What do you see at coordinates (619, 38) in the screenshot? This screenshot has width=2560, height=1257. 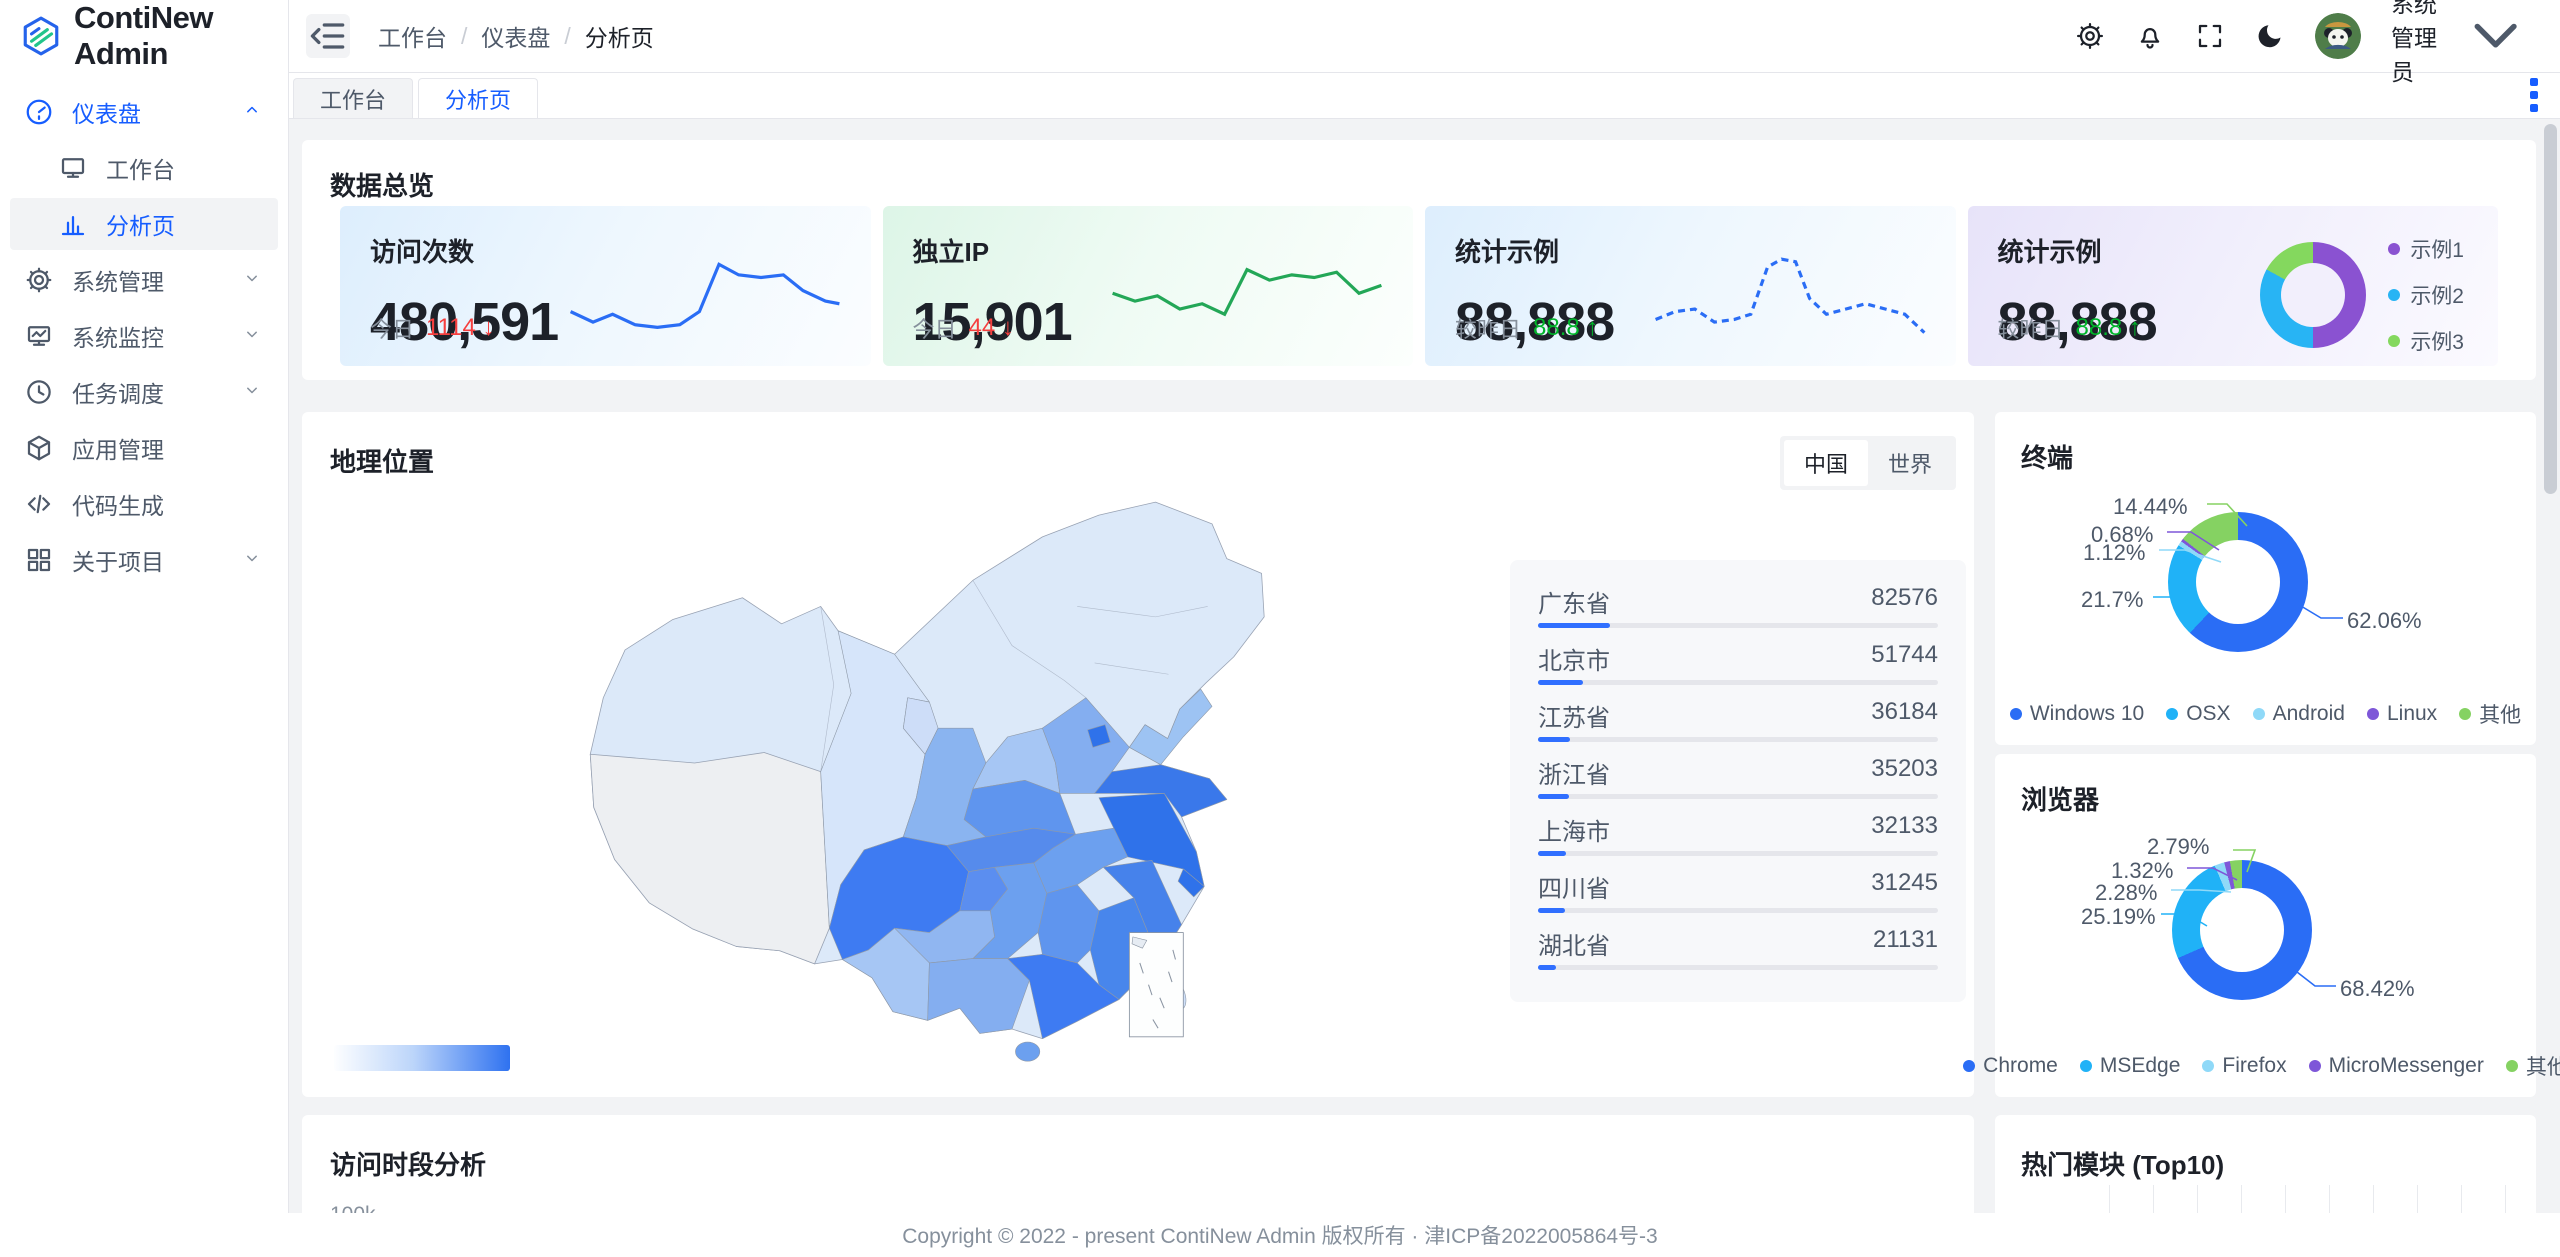 I see `breadcrumb-item-current: 分析页` at bounding box center [619, 38].